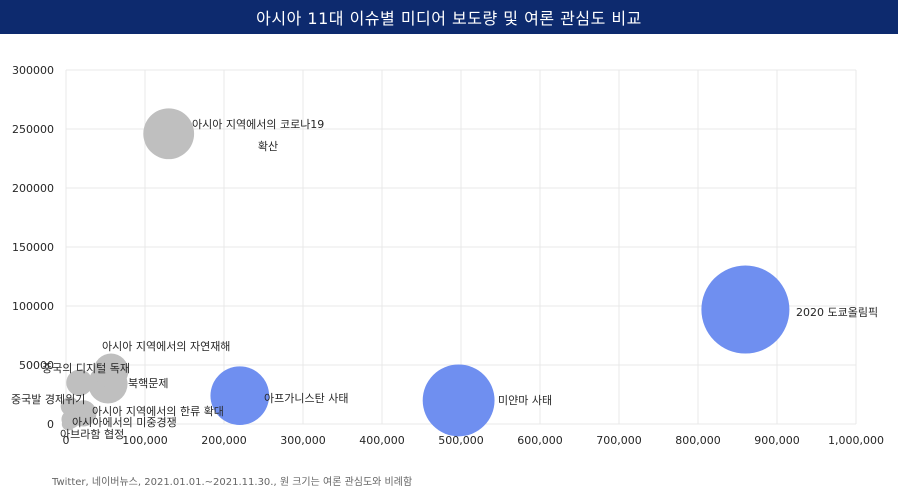 The image size is (898, 494). Describe the element at coordinates (525, 400) in the screenshot. I see `data-label: 미얀마 사태` at that location.